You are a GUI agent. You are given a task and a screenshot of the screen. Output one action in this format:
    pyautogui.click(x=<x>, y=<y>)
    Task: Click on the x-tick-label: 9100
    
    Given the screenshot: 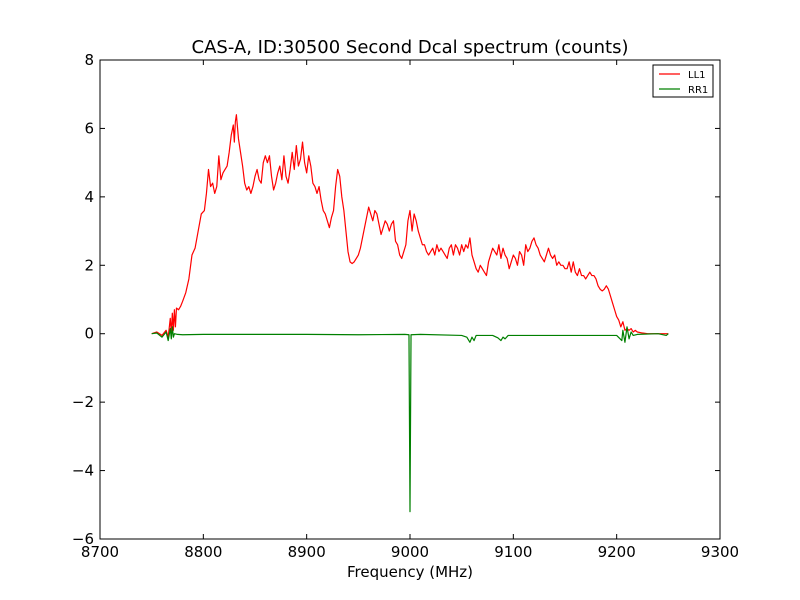 What is the action you would take?
    pyautogui.click(x=513, y=552)
    